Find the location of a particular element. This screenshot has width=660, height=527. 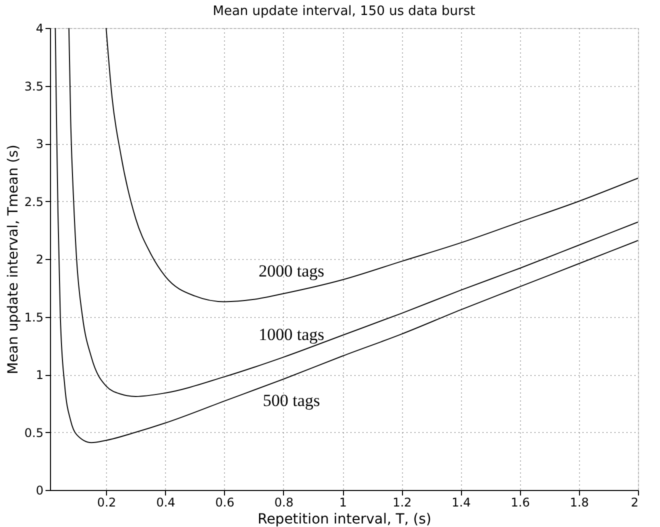

y-tick-label: 0.5 is located at coordinates (34, 433).